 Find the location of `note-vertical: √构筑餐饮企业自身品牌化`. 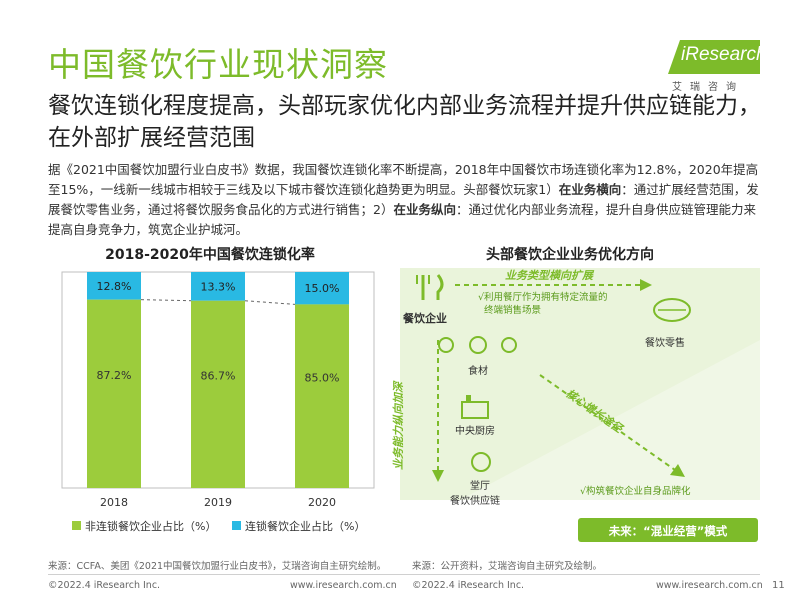

note-vertical: √构筑餐饮企业自身品牌化 is located at coordinates (635, 491).